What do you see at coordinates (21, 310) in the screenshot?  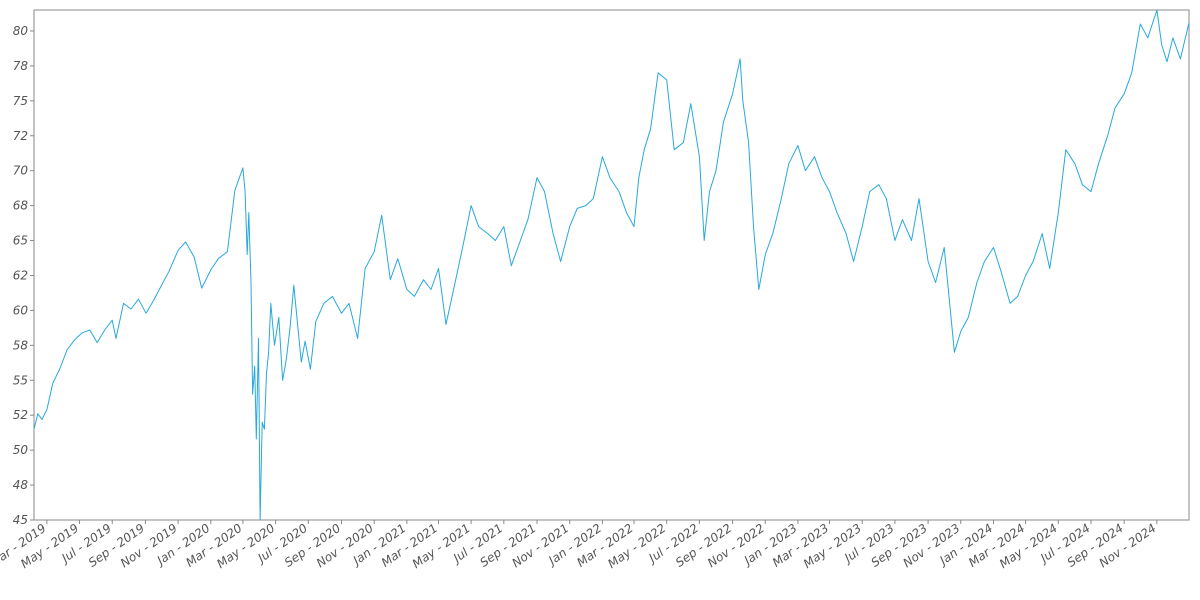 I see `y-tick-label: 60` at bounding box center [21, 310].